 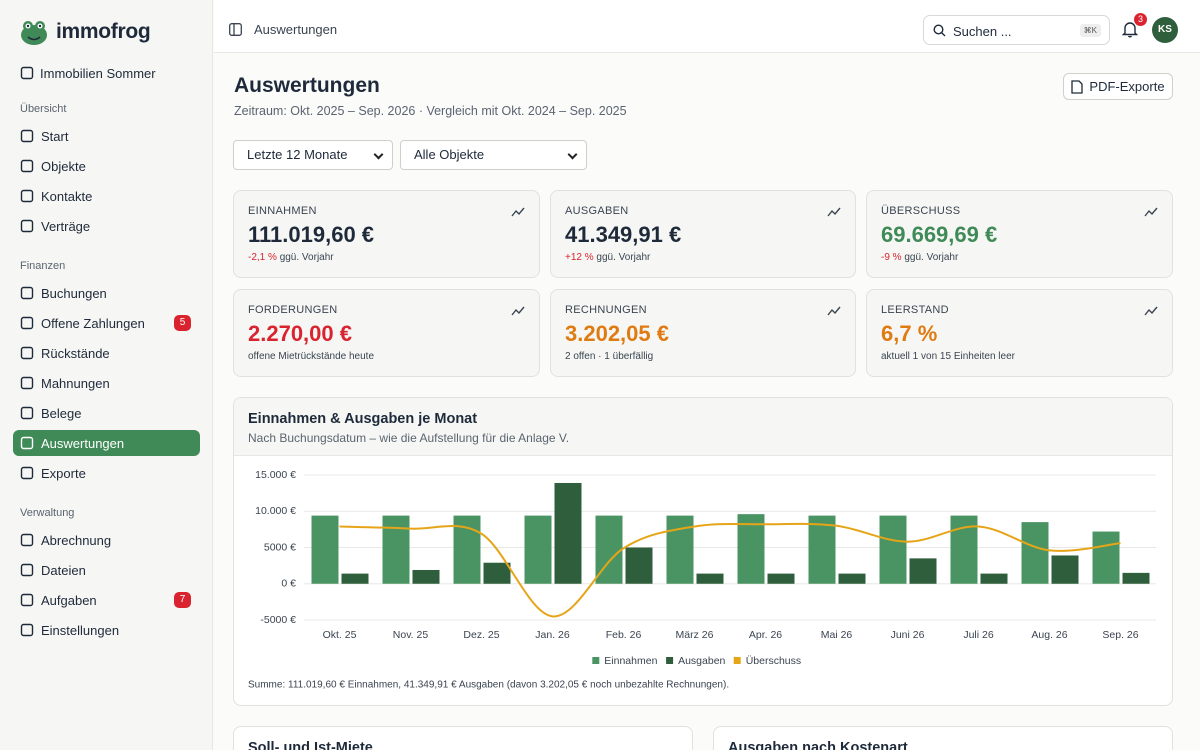 What do you see at coordinates (307, 85) in the screenshot?
I see `page-title: Auswertungen` at bounding box center [307, 85].